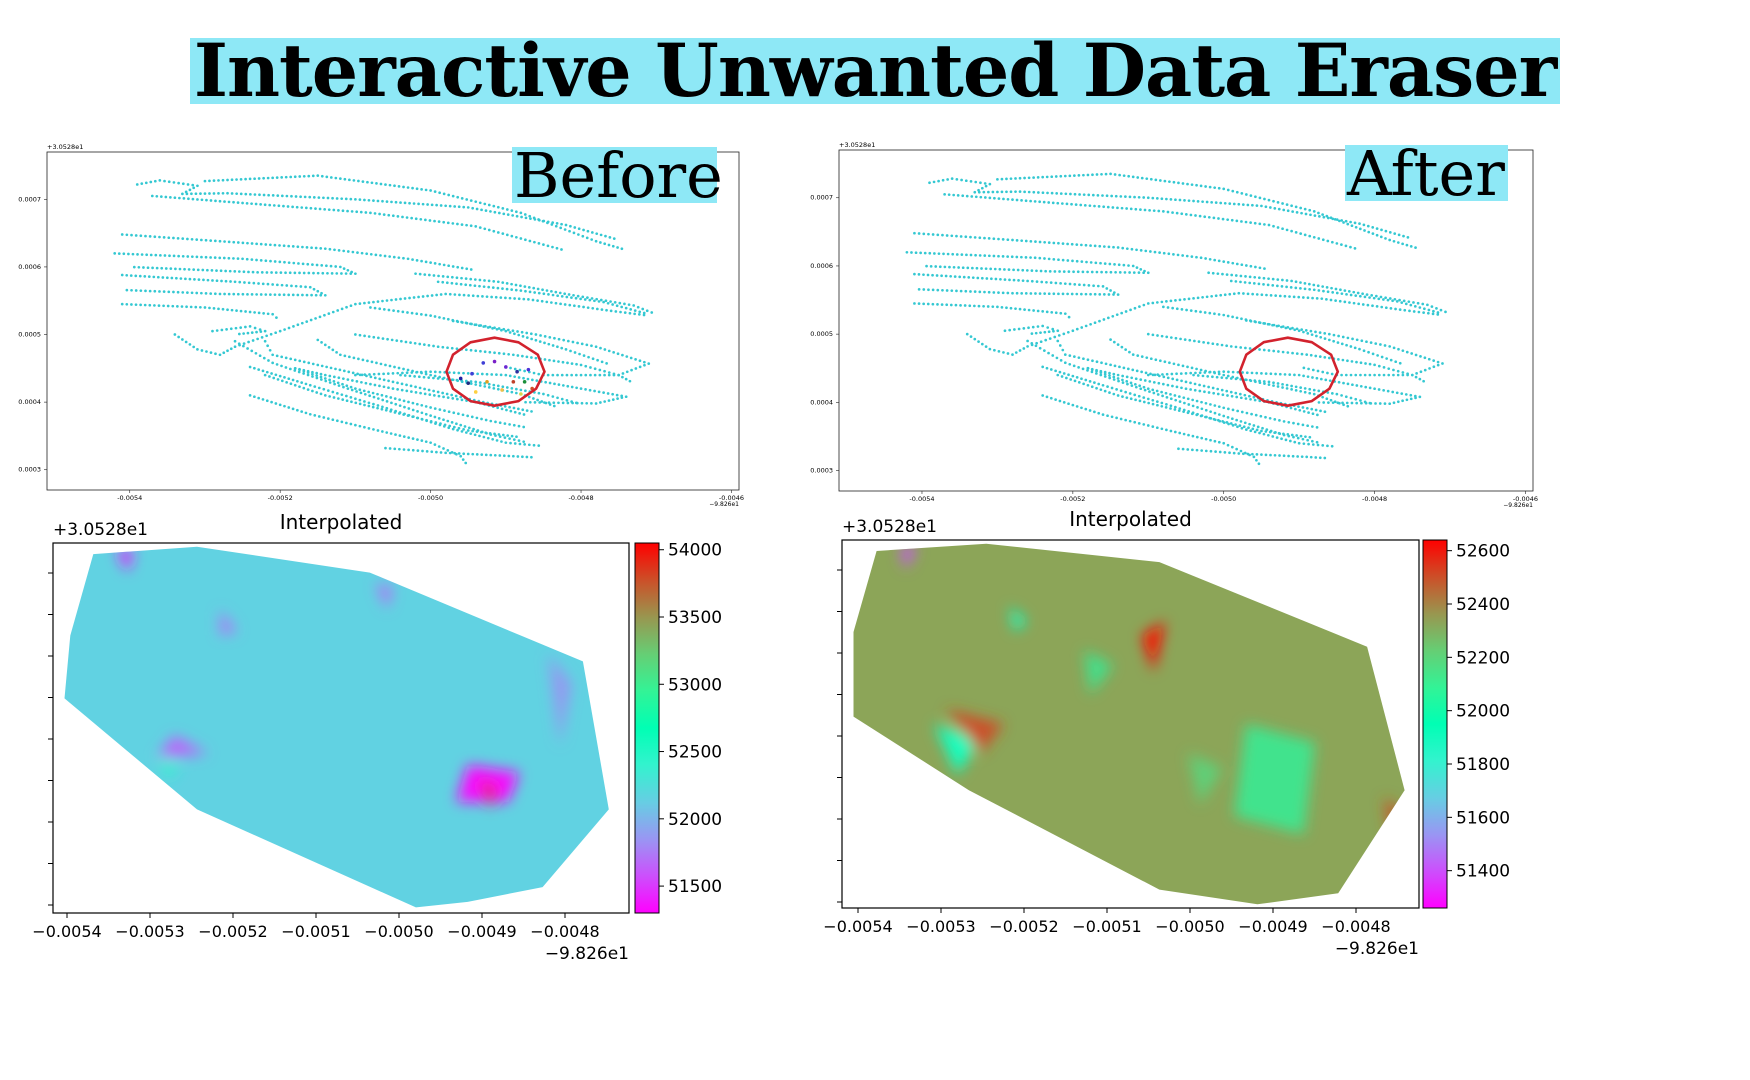  Describe the element at coordinates (1483, 872) in the screenshot. I see `colorbar-tick-label: 51400` at that location.